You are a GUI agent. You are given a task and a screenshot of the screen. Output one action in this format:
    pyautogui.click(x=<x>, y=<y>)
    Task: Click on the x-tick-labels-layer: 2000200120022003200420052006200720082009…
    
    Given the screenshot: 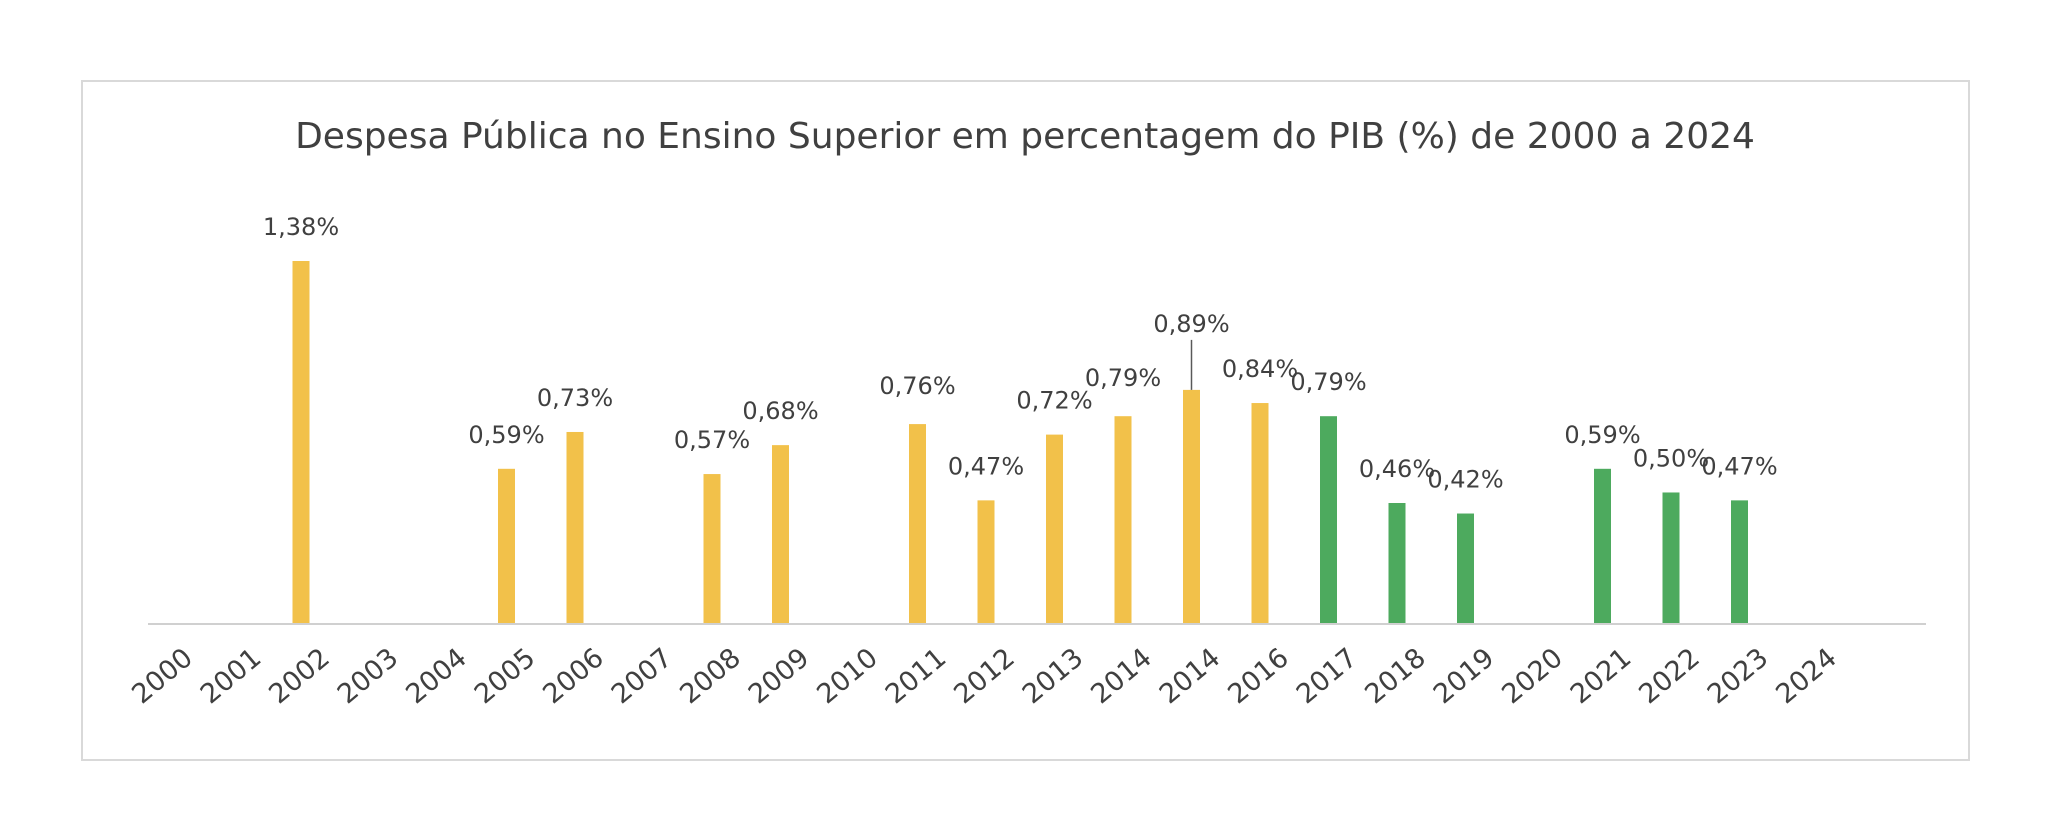 What is the action you would take?
    pyautogui.click(x=984, y=676)
    